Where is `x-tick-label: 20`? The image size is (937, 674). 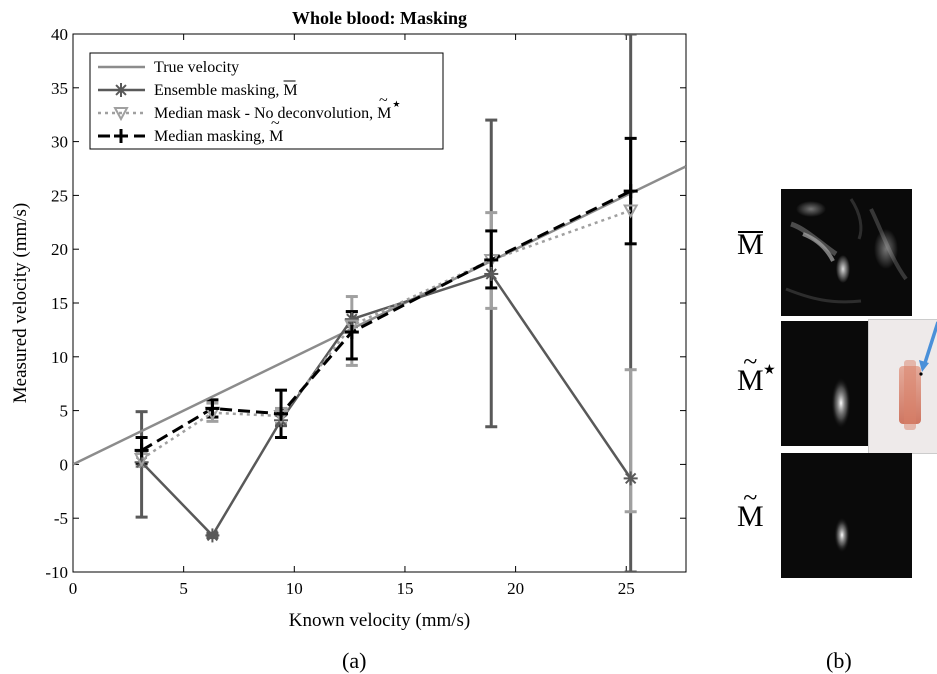
x-tick-label: 20 is located at coordinates (515, 588).